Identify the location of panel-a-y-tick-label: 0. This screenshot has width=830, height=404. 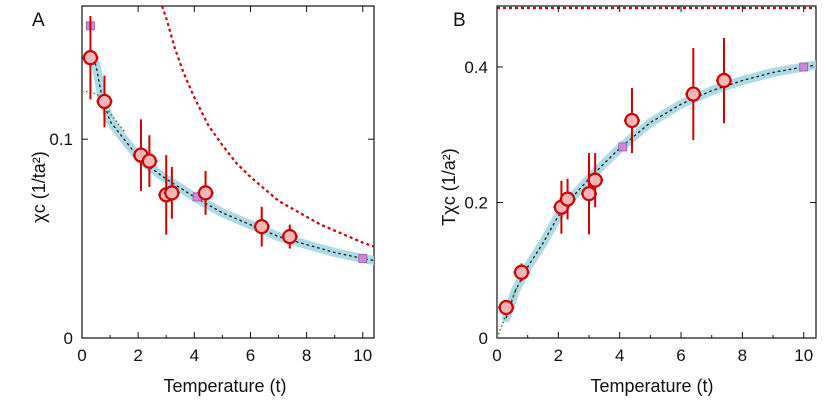
(68, 338).